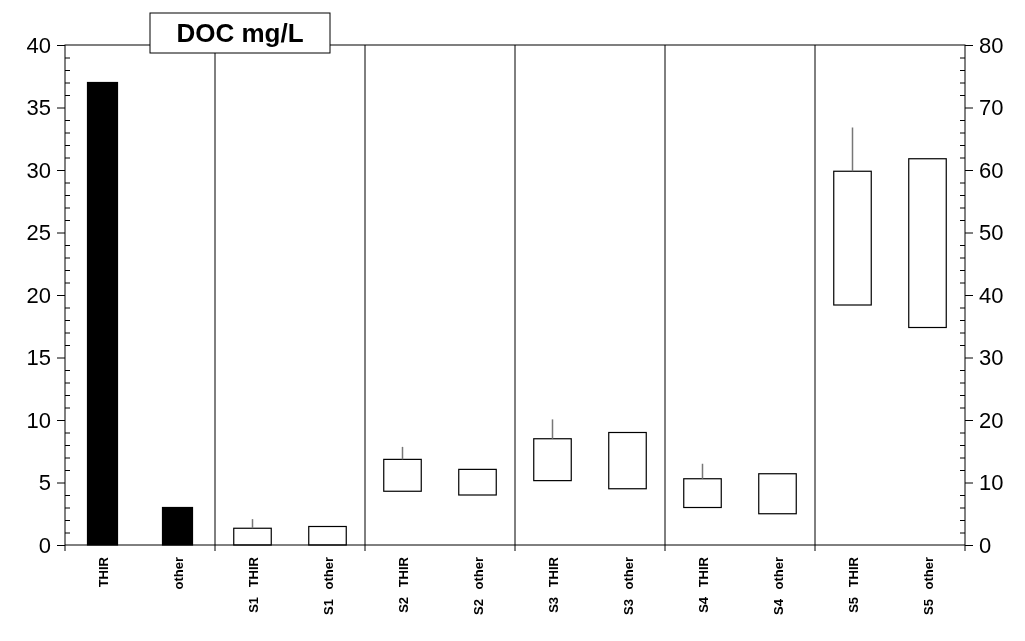 The height and width of the screenshot is (641, 1025). I want to click on y-tick-label: 35, so click(38, 108).